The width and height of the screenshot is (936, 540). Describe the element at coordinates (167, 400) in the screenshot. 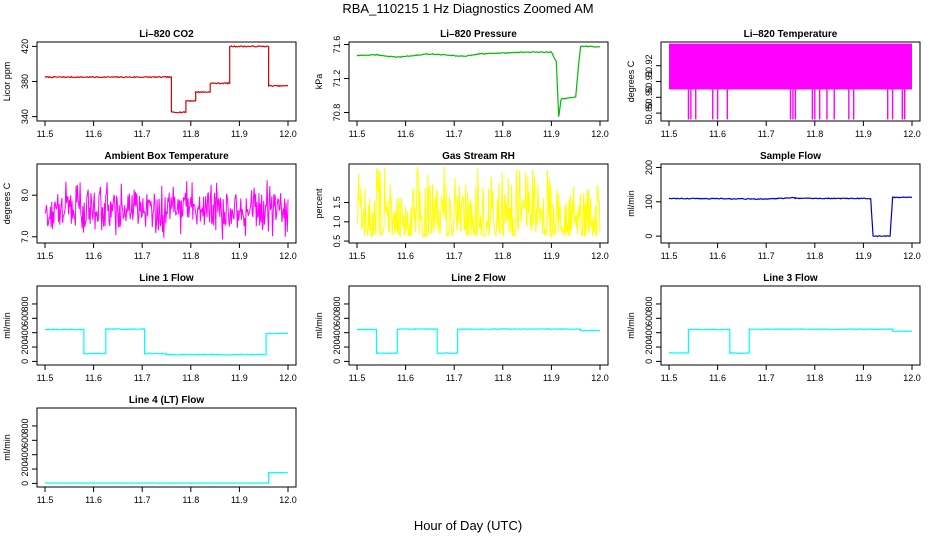

I see `chart-title: Line 4 (LT) Flow` at that location.